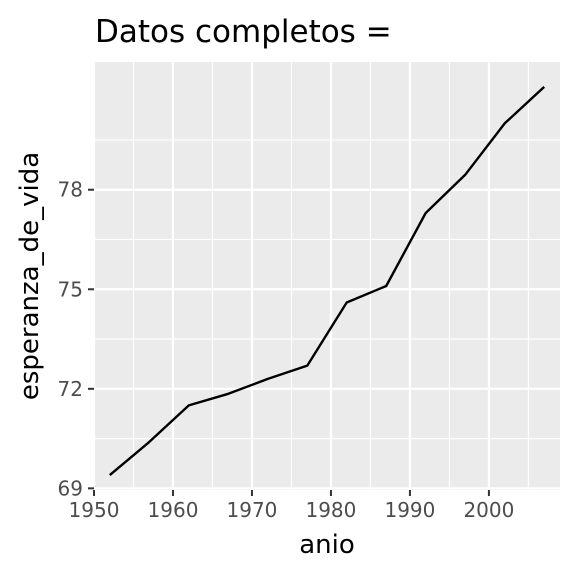  What do you see at coordinates (330, 510) in the screenshot?
I see `x-tick-label: 1980` at bounding box center [330, 510].